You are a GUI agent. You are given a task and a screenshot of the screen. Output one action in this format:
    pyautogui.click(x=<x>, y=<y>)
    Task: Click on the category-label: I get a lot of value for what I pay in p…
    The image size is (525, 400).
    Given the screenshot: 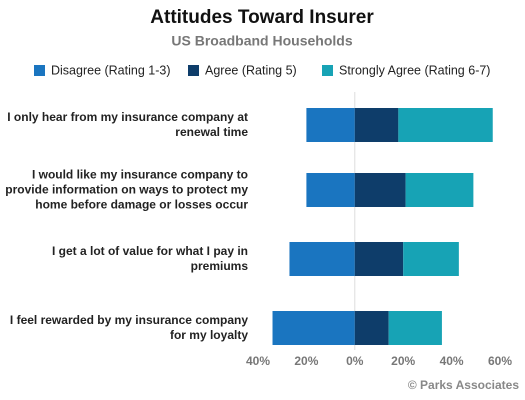 What is the action you would take?
    pyautogui.click(x=149, y=258)
    